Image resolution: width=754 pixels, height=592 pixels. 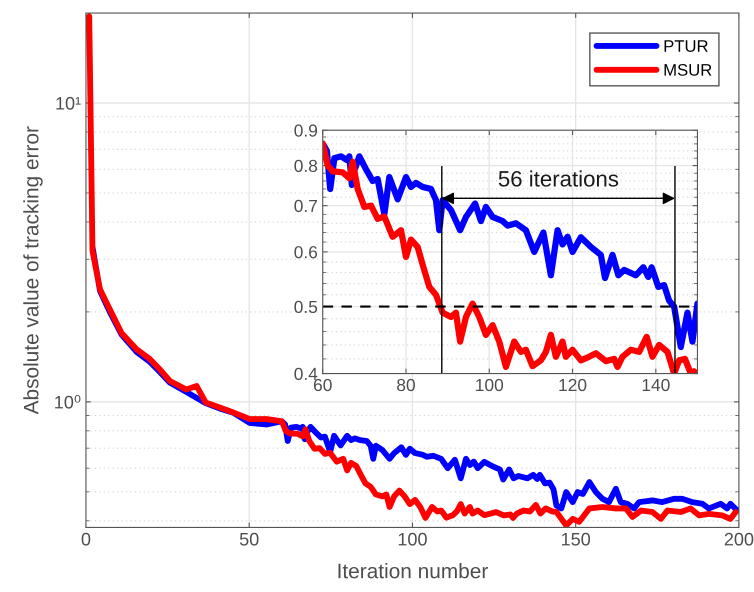 I want to click on x-tick-label: 0, so click(x=86, y=539).